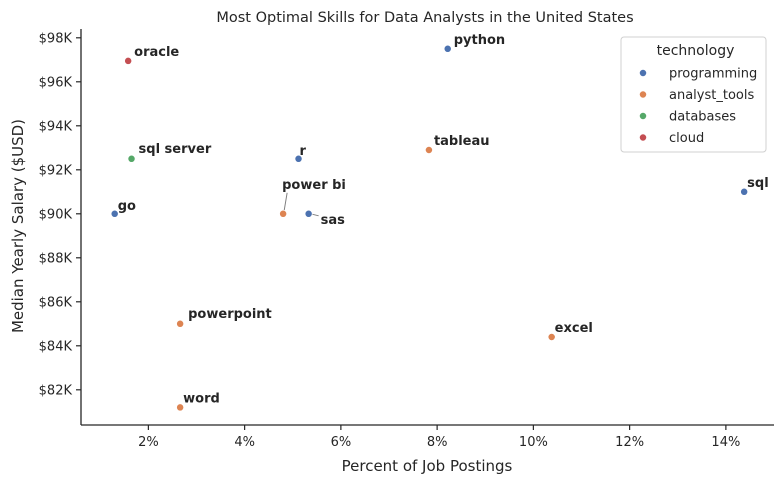 This screenshot has width=784, height=484. Describe the element at coordinates (127, 206) in the screenshot. I see `point-label: go` at that location.